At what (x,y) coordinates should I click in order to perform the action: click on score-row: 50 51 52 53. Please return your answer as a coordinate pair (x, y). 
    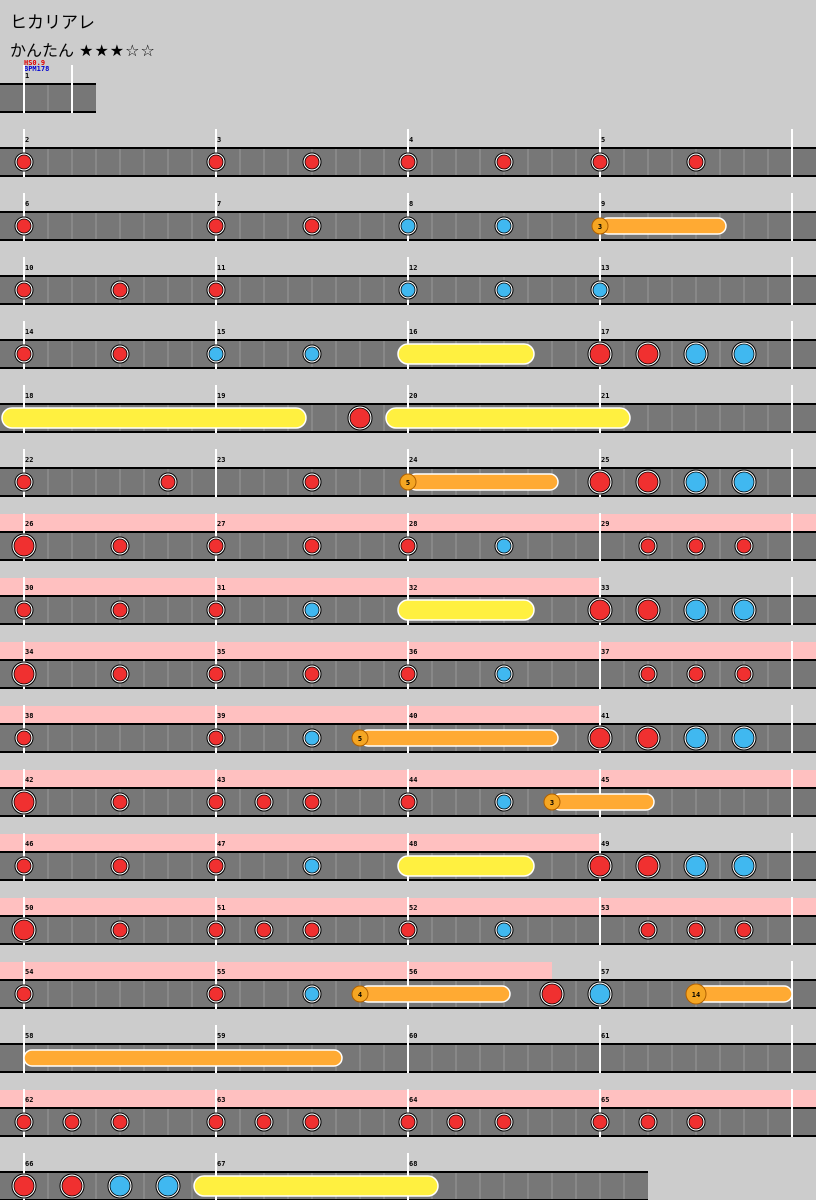
    Looking at the image, I should click on (408, 921).